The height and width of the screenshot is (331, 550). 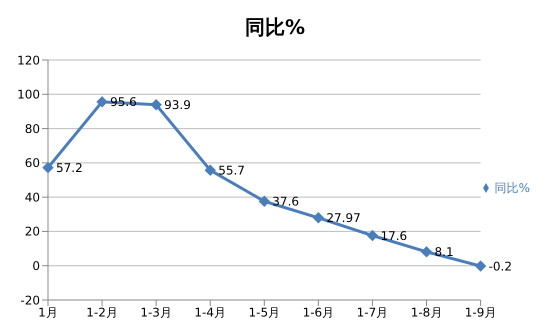 What do you see at coordinates (275, 27) in the screenshot?
I see `chart-title: 同比%` at bounding box center [275, 27].